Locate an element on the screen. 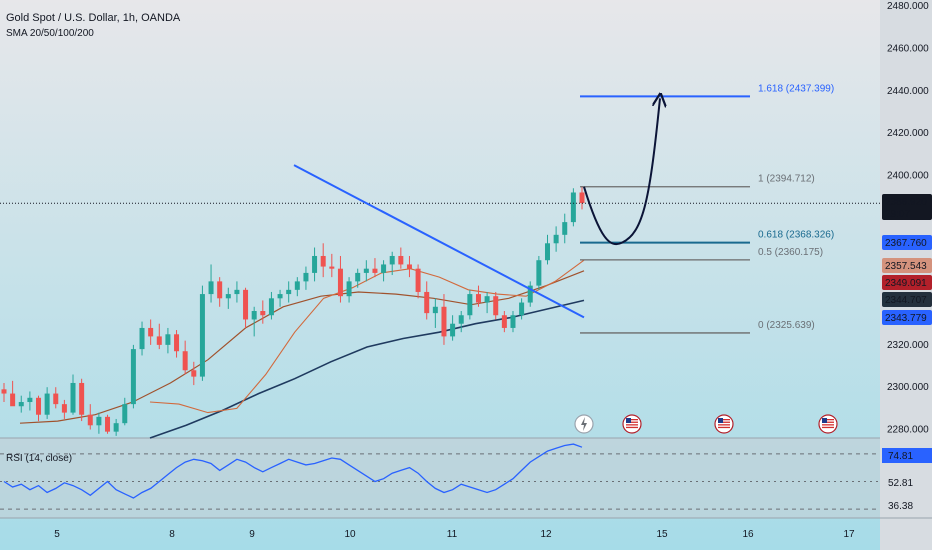  price-badge: 2343.779 is located at coordinates (907, 317).